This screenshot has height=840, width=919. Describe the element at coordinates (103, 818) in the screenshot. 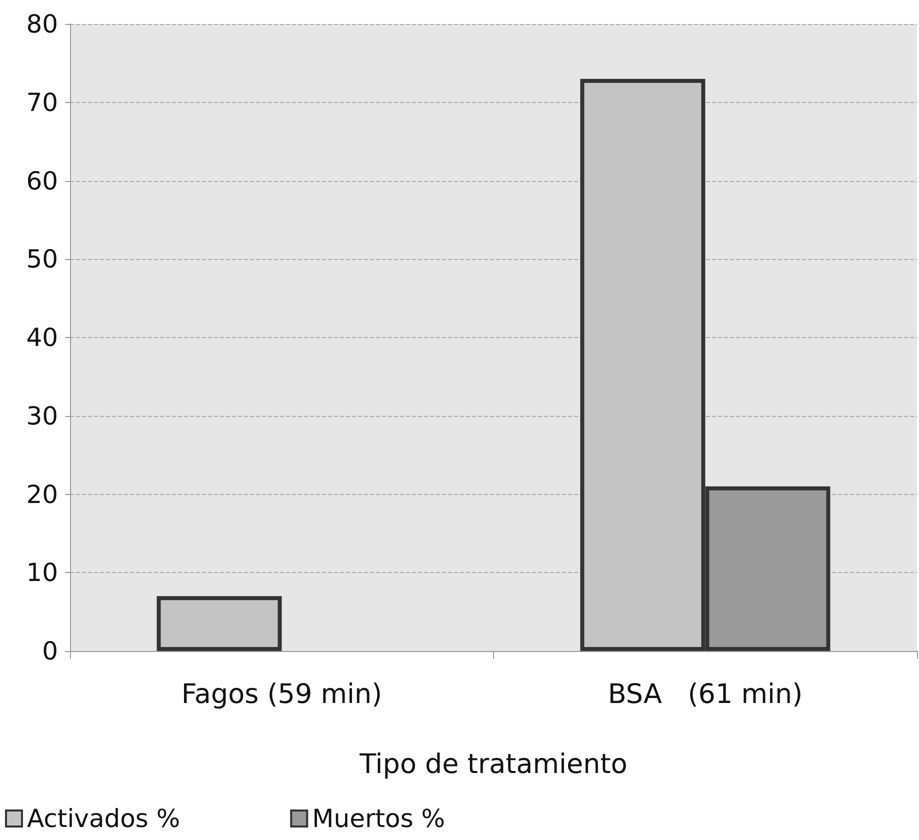

I see `legend-label: Activados %` at that location.